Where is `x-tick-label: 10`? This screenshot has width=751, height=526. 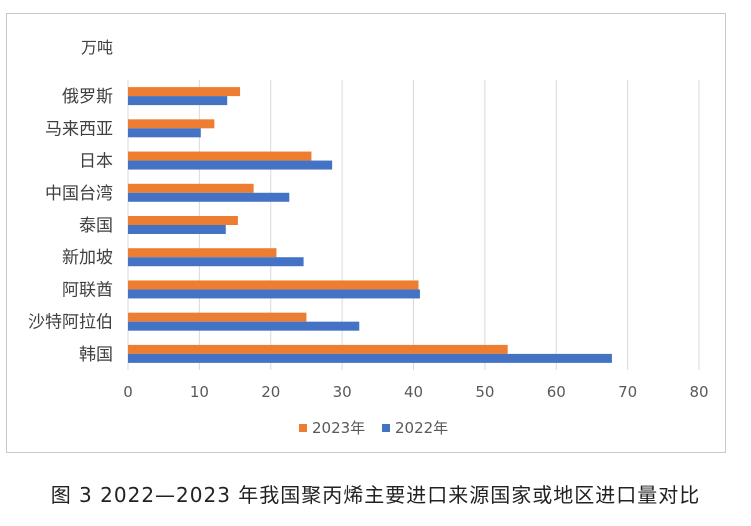
x-tick-label: 10 is located at coordinates (199, 392).